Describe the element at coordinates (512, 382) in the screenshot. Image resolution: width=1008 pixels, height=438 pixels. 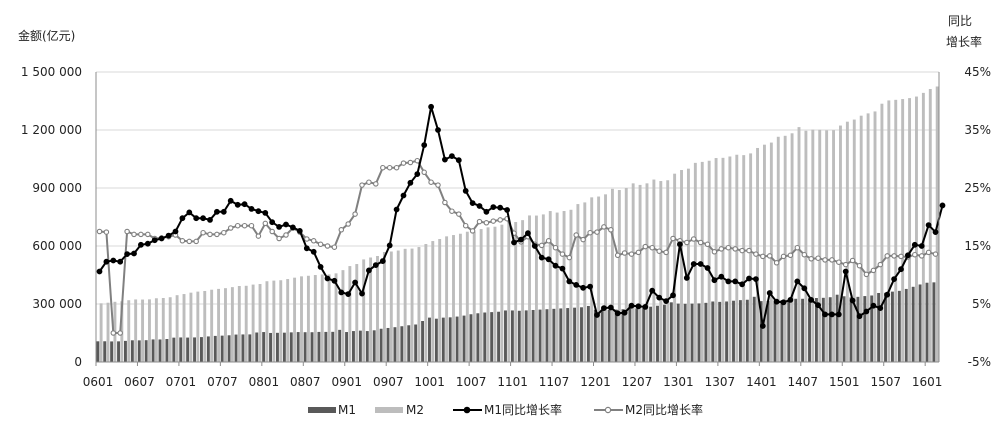
I see `x-tick-label: 1101` at that location.